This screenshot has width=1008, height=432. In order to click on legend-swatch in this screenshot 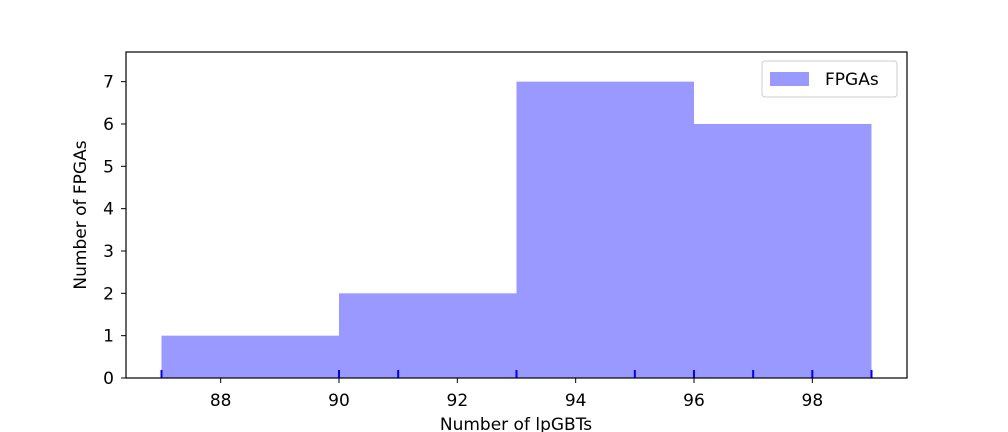, I will do `click(789, 79)`.